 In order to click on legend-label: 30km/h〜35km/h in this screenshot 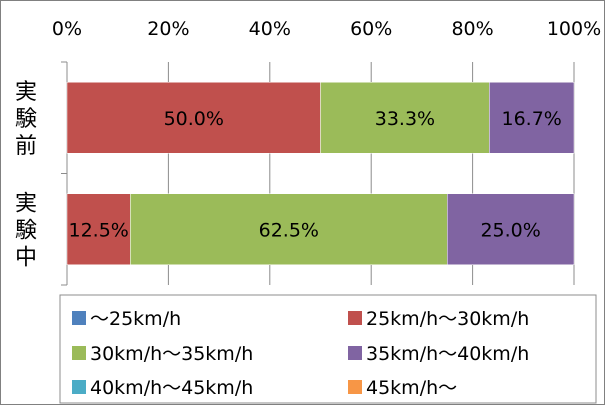, I will do `click(171, 354)`.